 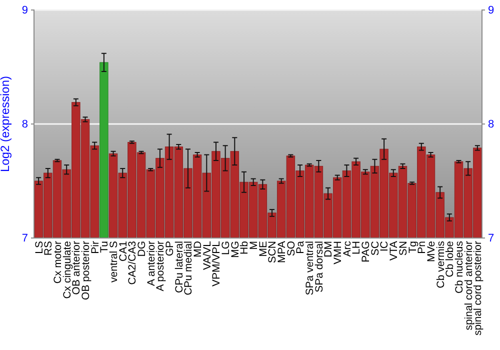 I want to click on x-tick-label: LH, so click(x=356, y=247).